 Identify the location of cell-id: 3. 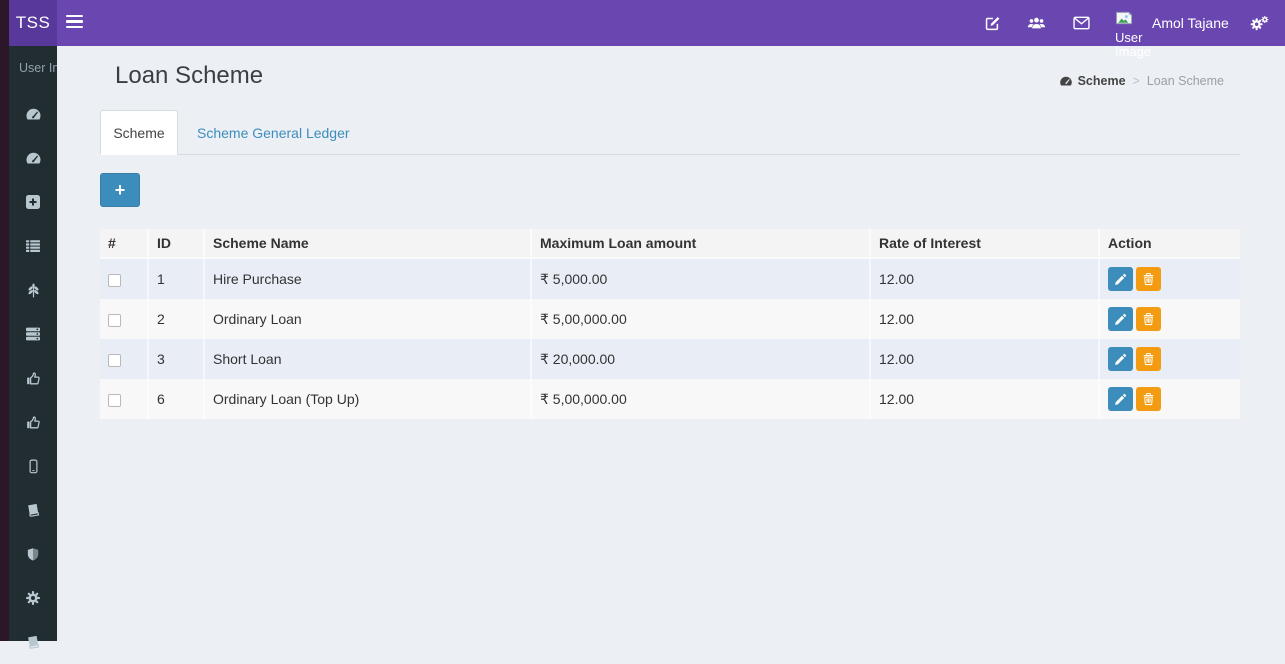
(176, 359).